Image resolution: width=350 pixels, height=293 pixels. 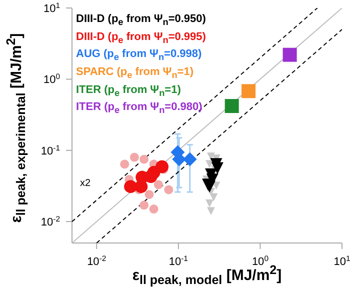 What do you see at coordinates (135, 73) in the screenshot?
I see `text: SPARC (p$_{e}$ from Ψ$_{n}$=1)` at bounding box center [135, 73].